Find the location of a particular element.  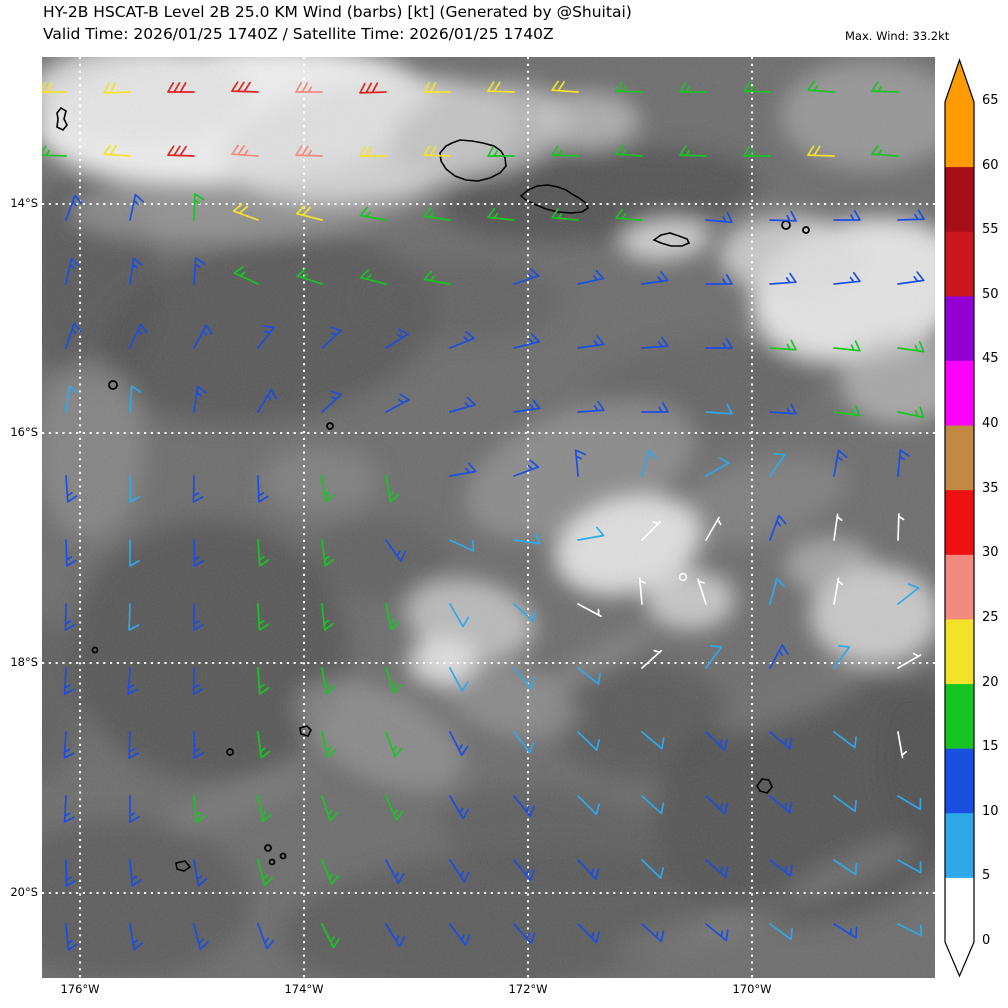

colorbar-label-10: 10 is located at coordinates (990, 811).